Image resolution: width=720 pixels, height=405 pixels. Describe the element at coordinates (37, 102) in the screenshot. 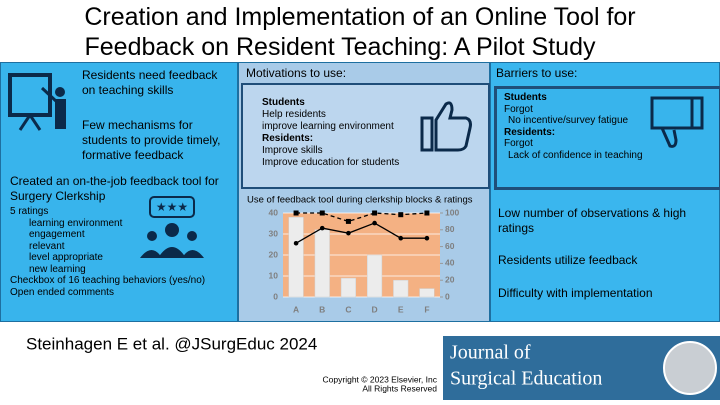

I see `teaching-icon` at that location.